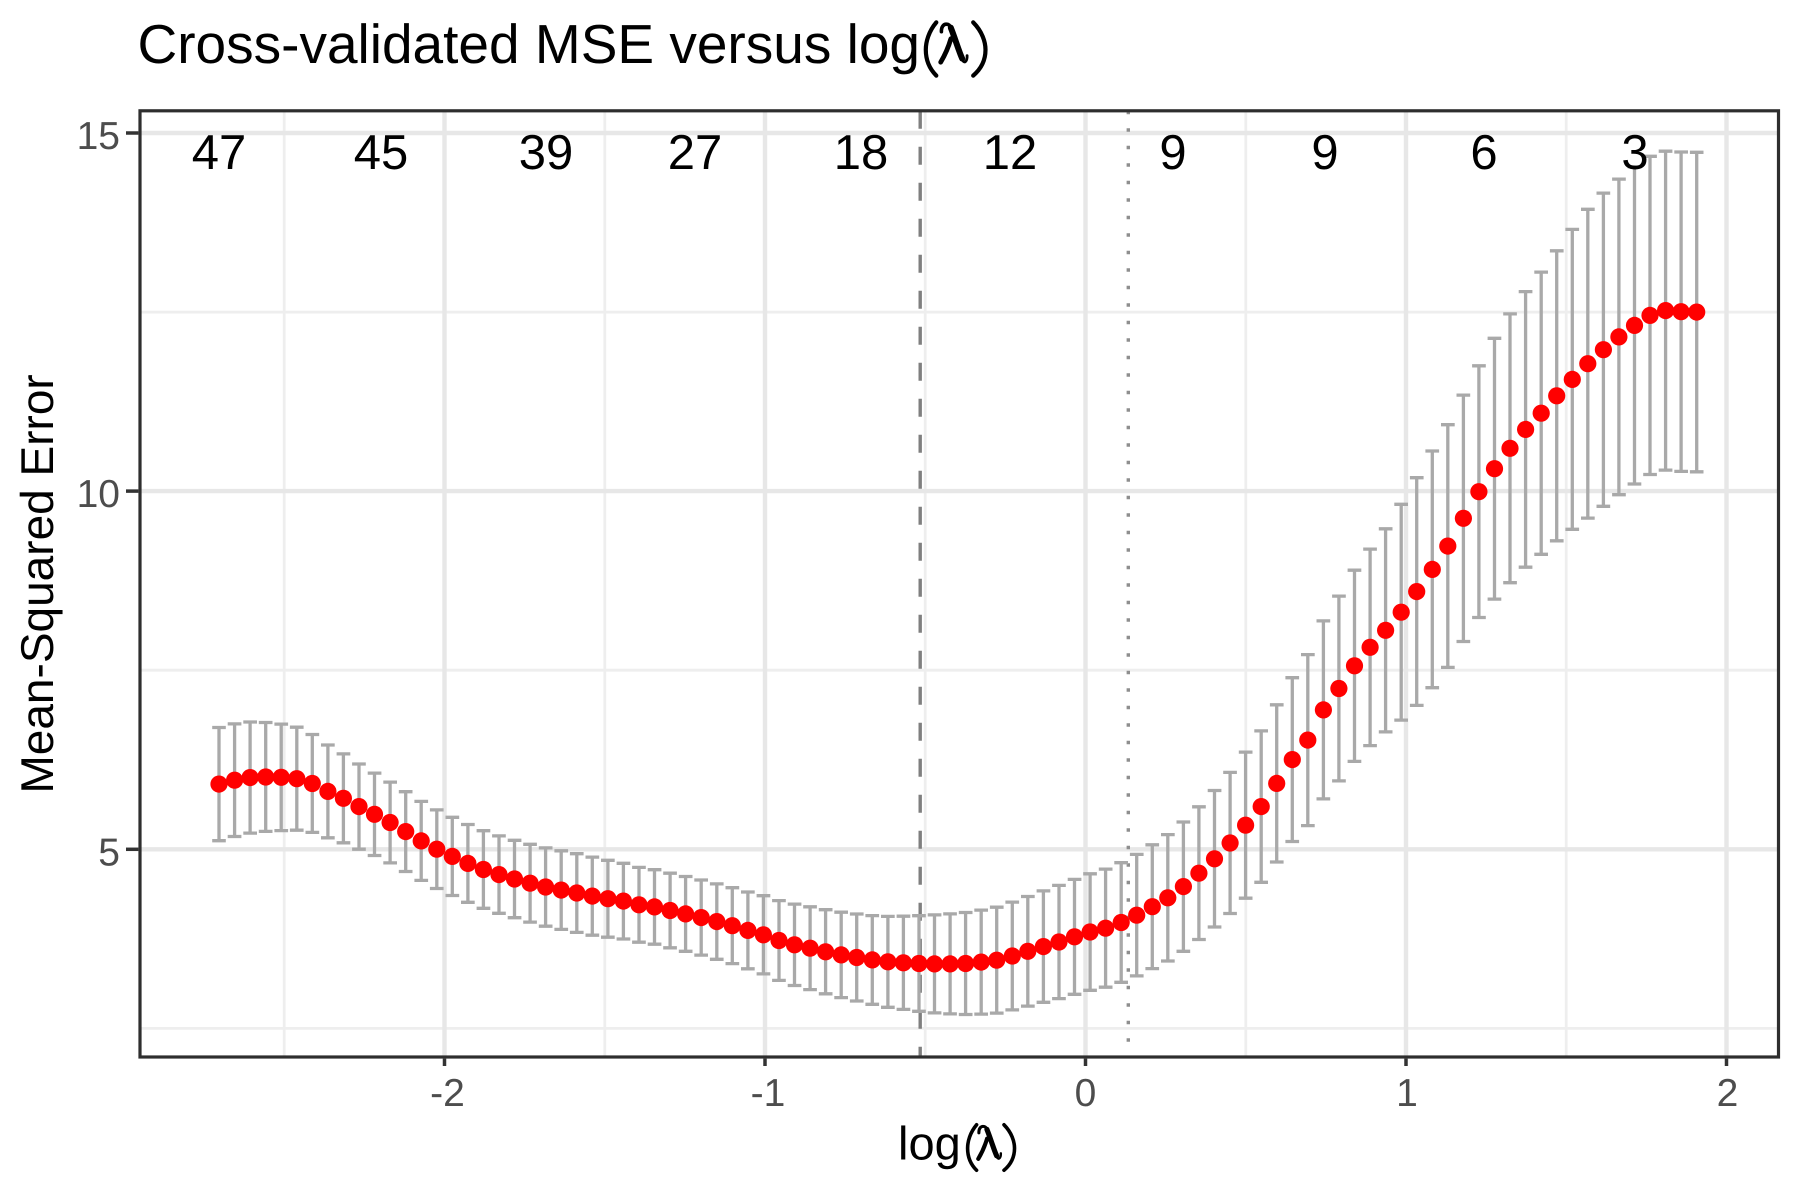 The image size is (1800, 1200). What do you see at coordinates (98, 136) in the screenshot?
I see `svg-text: 15` at bounding box center [98, 136].